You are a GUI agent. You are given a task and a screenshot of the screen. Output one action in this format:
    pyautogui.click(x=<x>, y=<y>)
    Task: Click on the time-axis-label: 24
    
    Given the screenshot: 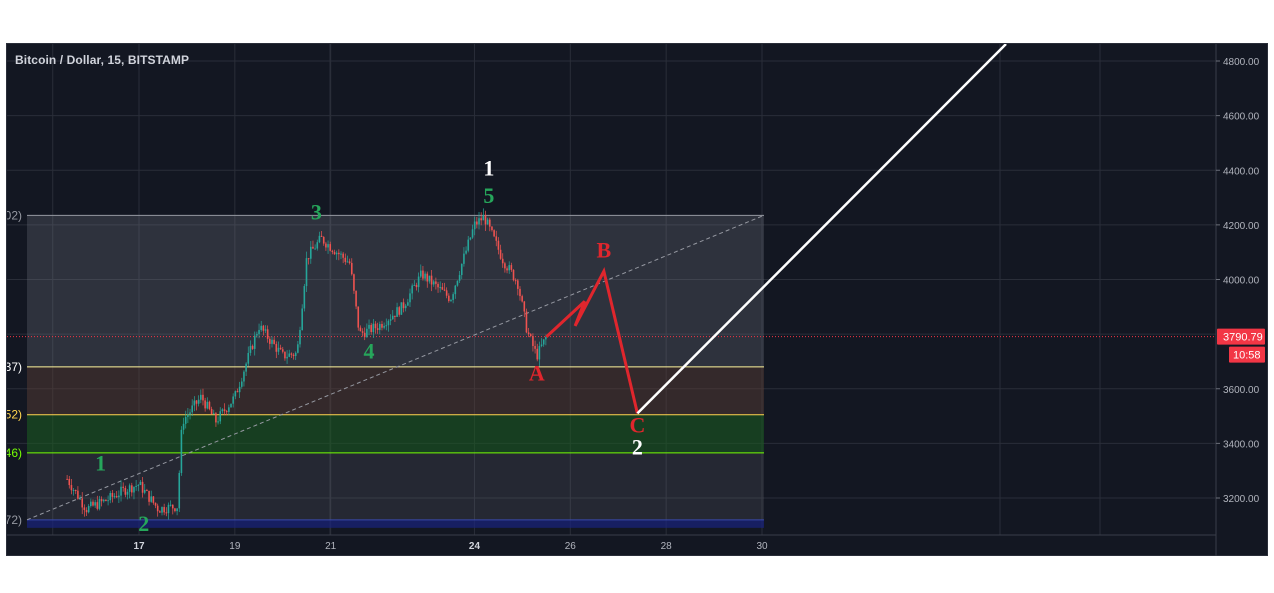 What is the action you would take?
    pyautogui.click(x=475, y=546)
    